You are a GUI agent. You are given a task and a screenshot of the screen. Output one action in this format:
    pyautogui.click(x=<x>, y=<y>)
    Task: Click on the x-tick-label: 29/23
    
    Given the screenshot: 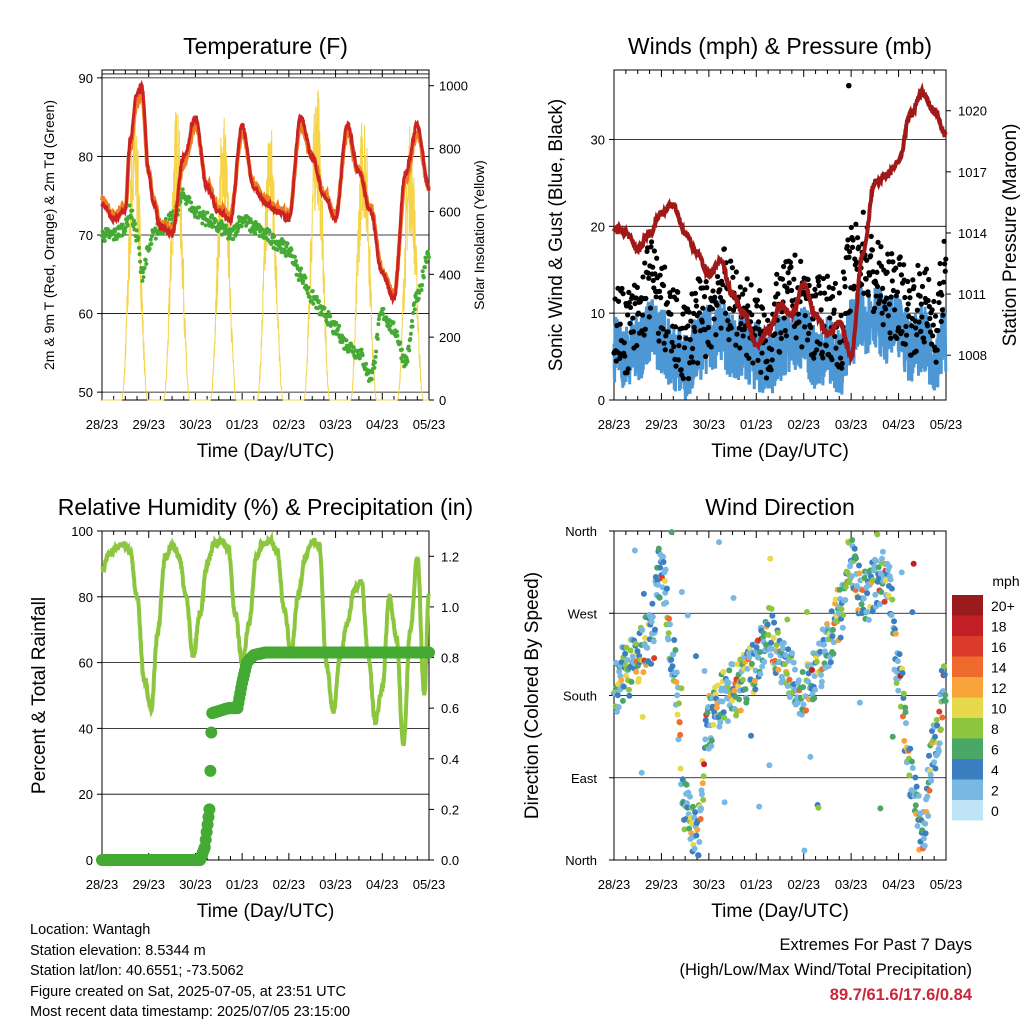 What is the action you would take?
    pyautogui.click(x=661, y=884)
    